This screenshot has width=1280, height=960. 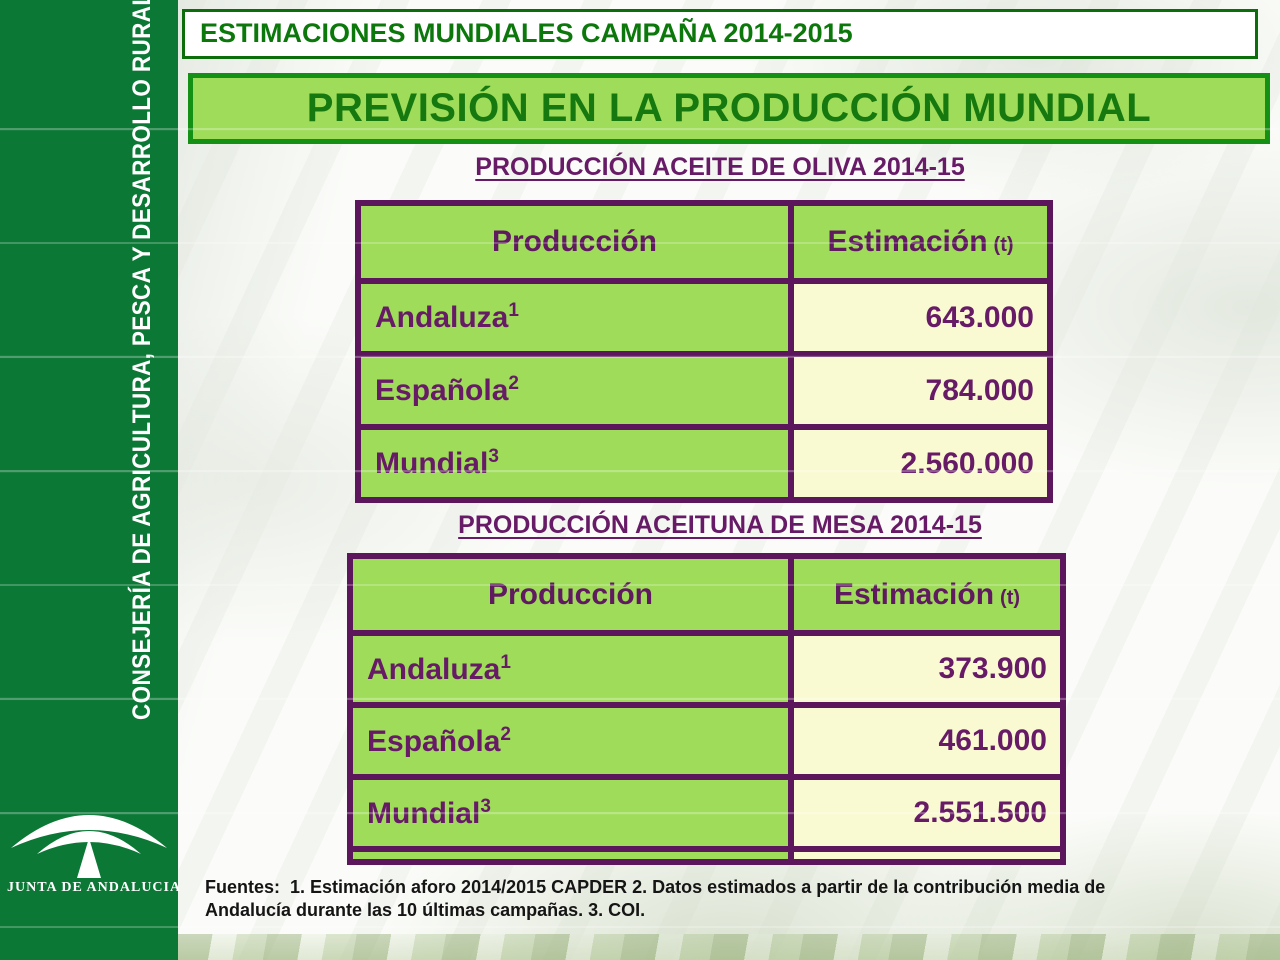 What do you see at coordinates (920, 390) in the screenshot?
I see `estimation-cell: 784.000` at bounding box center [920, 390].